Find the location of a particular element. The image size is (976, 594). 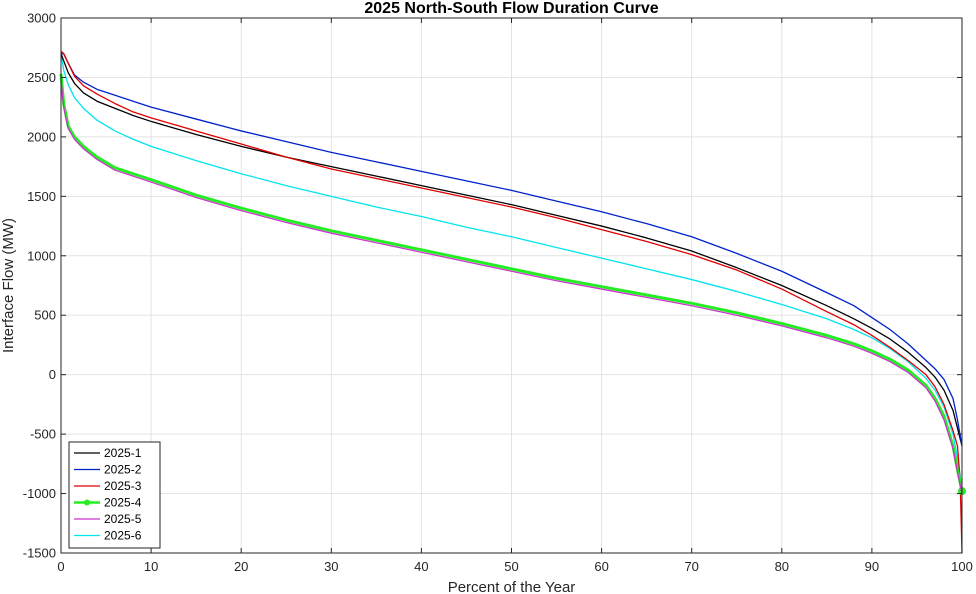

x-tick-label: 0 is located at coordinates (60, 566).